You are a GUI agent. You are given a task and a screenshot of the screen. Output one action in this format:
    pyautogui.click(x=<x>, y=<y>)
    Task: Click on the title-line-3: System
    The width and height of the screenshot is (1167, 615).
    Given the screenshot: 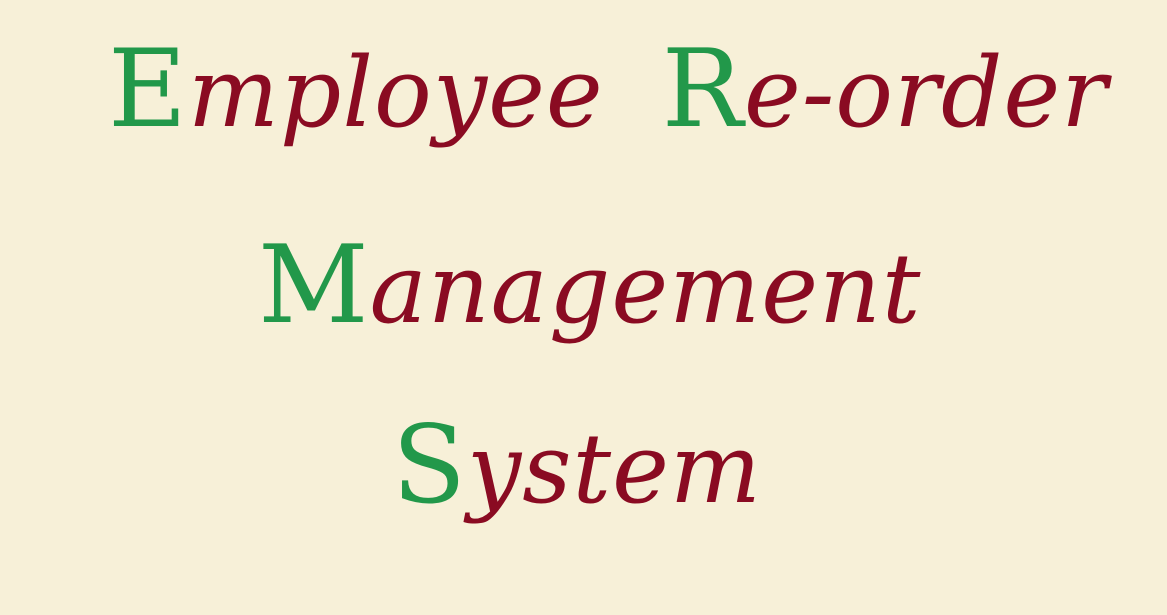 What is the action you would take?
    pyautogui.click(x=577, y=466)
    